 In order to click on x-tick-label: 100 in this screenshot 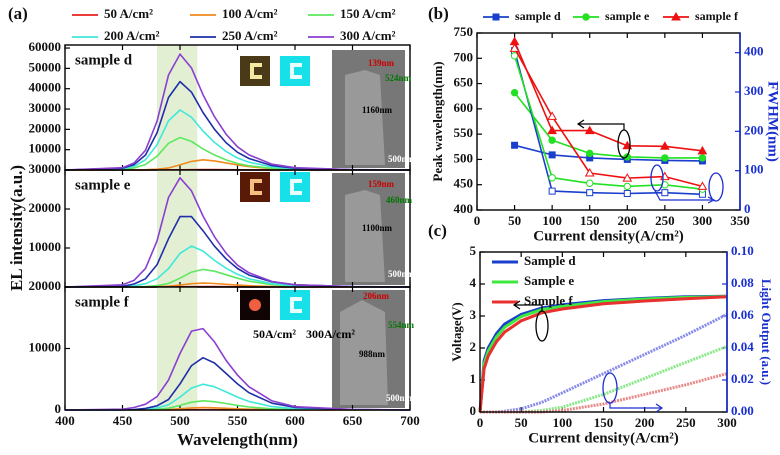, I will do `click(552, 220)`.